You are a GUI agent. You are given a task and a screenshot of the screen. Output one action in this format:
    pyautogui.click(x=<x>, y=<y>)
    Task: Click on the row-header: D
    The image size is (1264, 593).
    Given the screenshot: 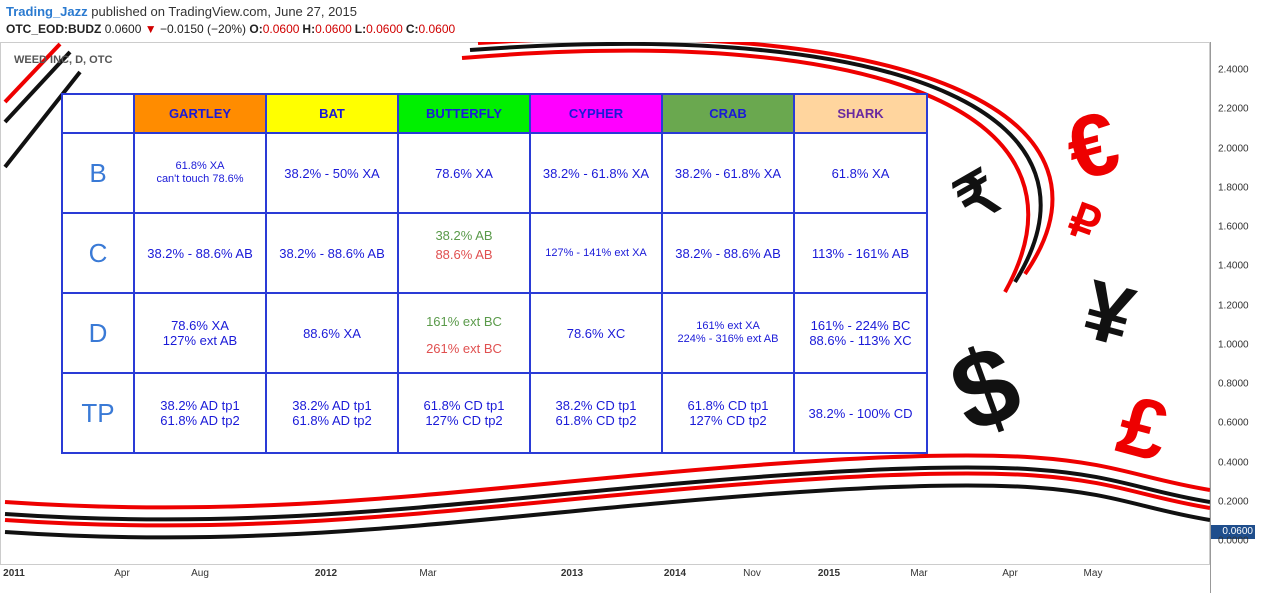 What is the action you would take?
    pyautogui.click(x=98, y=333)
    